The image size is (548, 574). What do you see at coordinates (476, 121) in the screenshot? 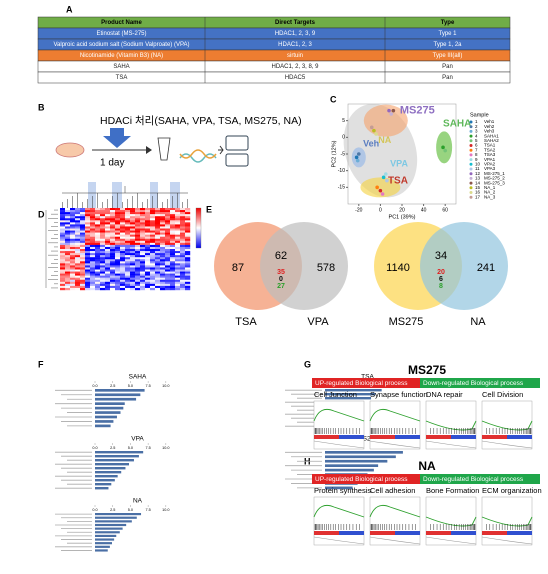
I see `legend-id: 1` at bounding box center [476, 121].